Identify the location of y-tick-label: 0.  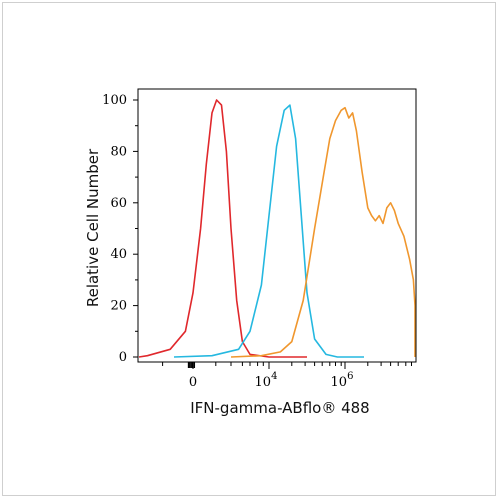
(123, 357).